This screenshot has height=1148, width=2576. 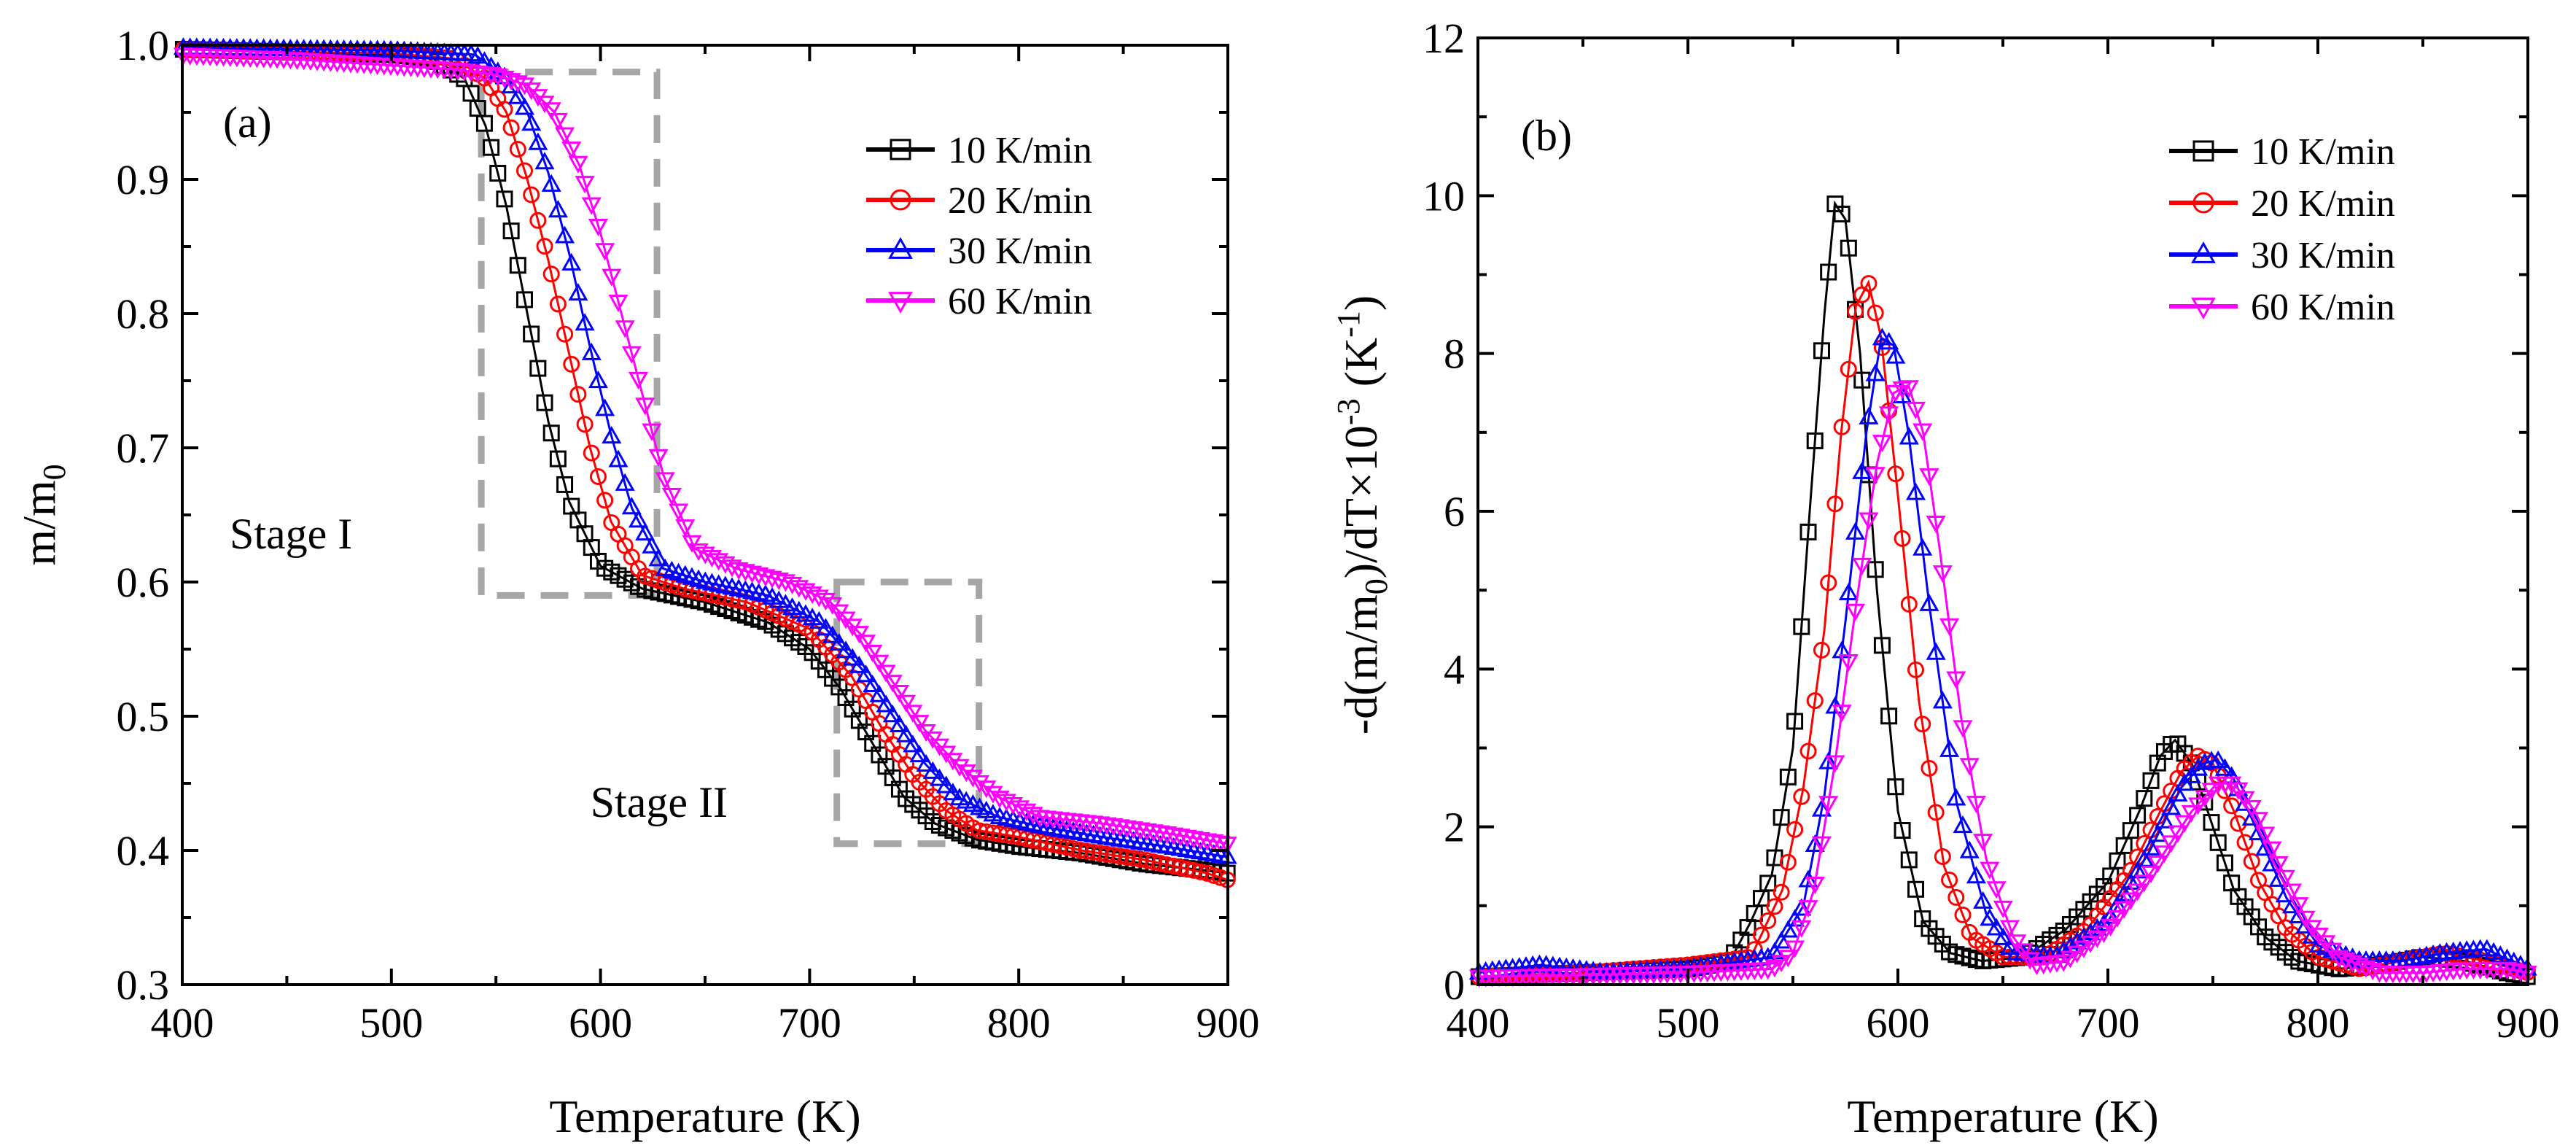 I want to click on y-tick-label: 0.5, so click(x=143, y=716).